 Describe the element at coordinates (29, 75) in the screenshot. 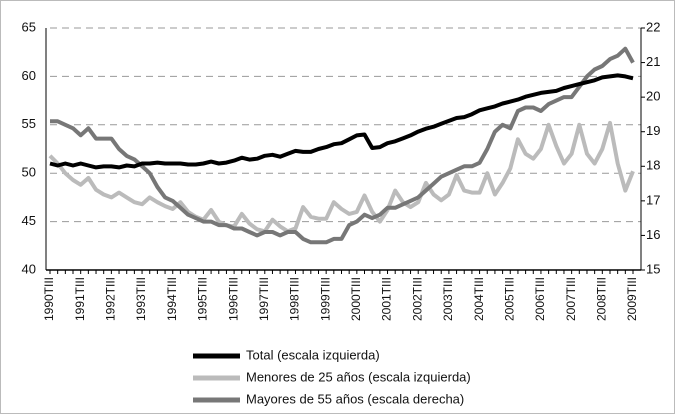

I see `y-tick-label: 60` at that location.